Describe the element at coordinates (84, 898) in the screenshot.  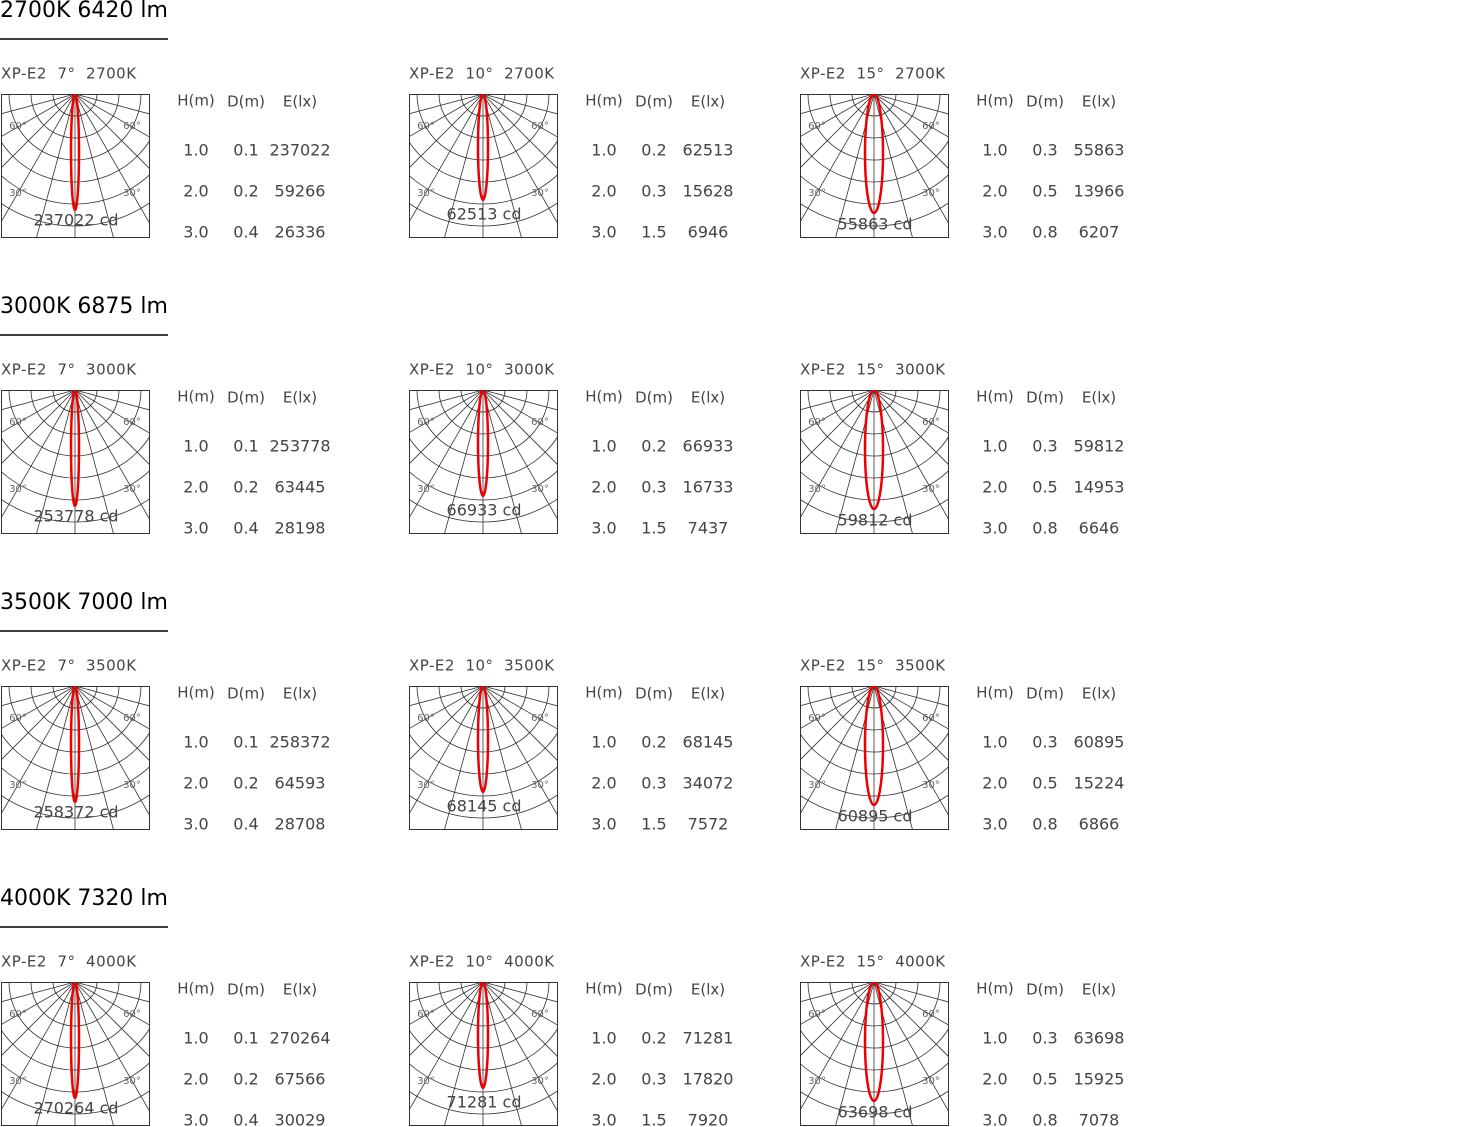
I see `section-title: 4000K 7320 lm` at that location.